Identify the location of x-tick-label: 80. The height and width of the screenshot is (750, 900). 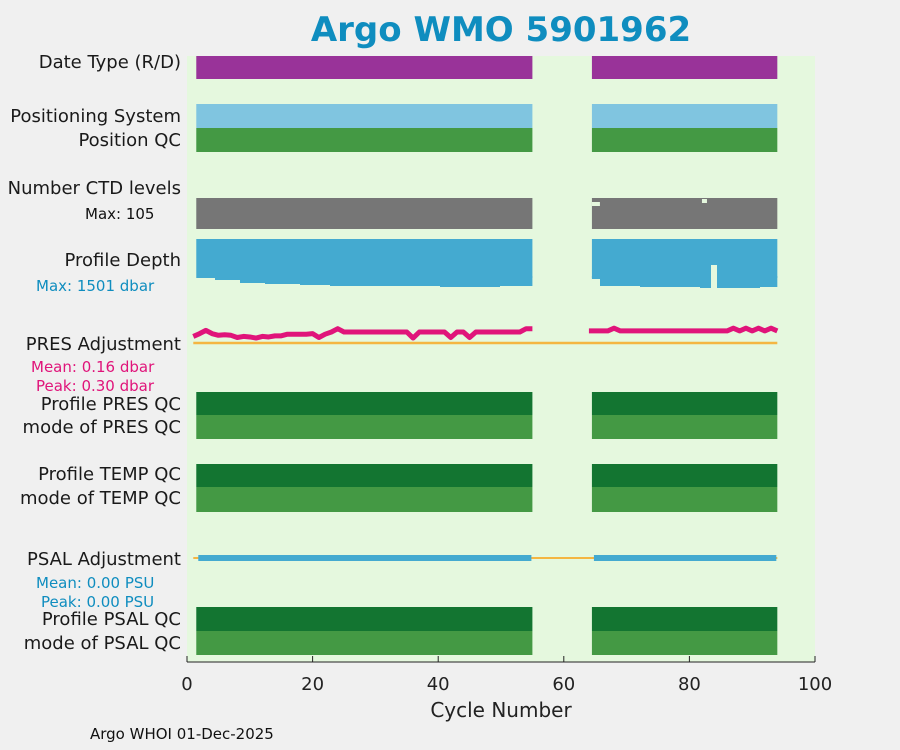
(689, 684).